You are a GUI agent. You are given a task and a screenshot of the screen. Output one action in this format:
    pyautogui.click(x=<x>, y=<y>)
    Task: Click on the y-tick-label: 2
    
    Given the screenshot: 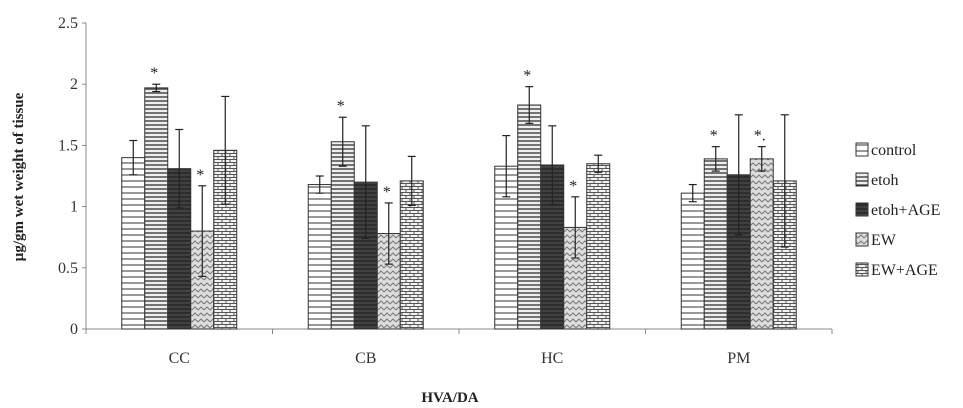 What is the action you would take?
    pyautogui.click(x=74, y=84)
    